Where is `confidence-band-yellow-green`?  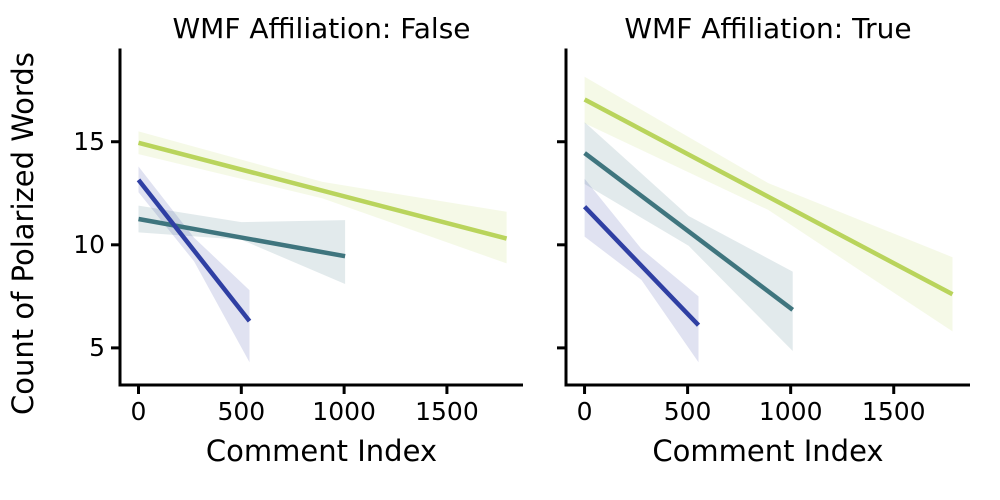 confidence-band-yellow-green is located at coordinates (322, 197).